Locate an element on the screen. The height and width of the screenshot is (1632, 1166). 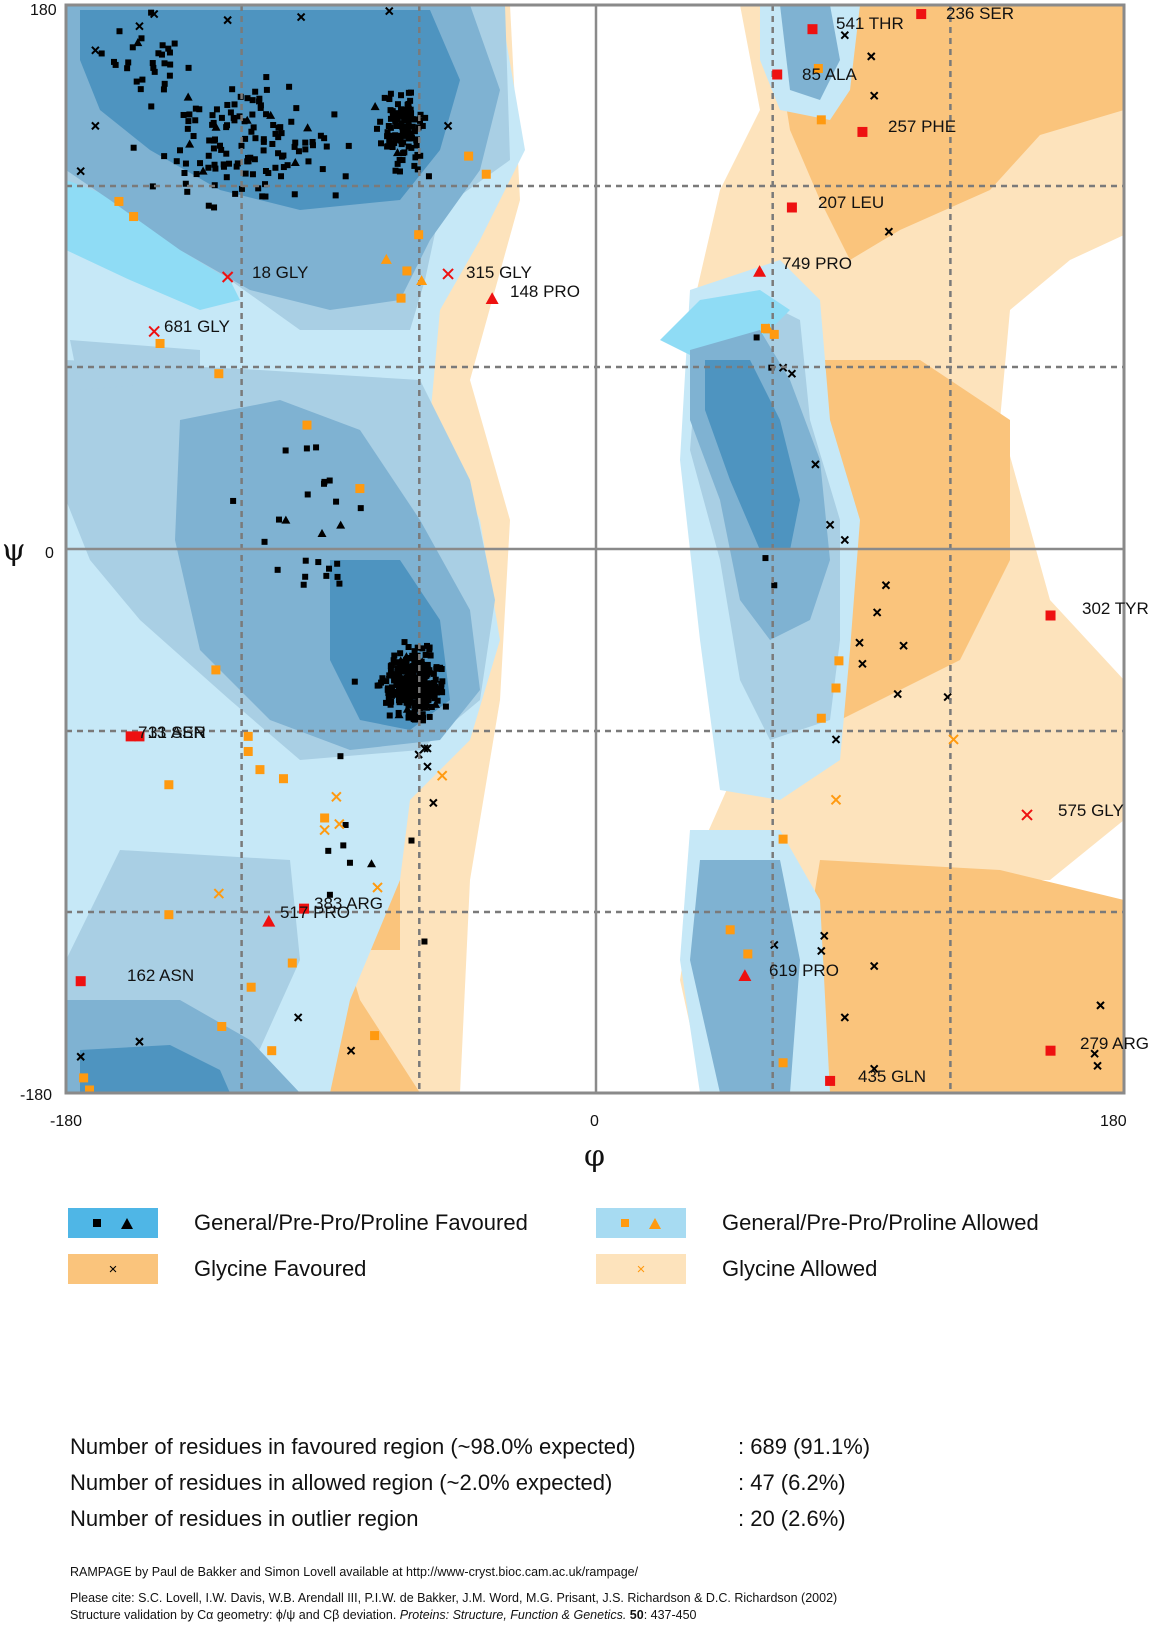
label-302-tyr: 302 TYR is located at coordinates (1115, 608).